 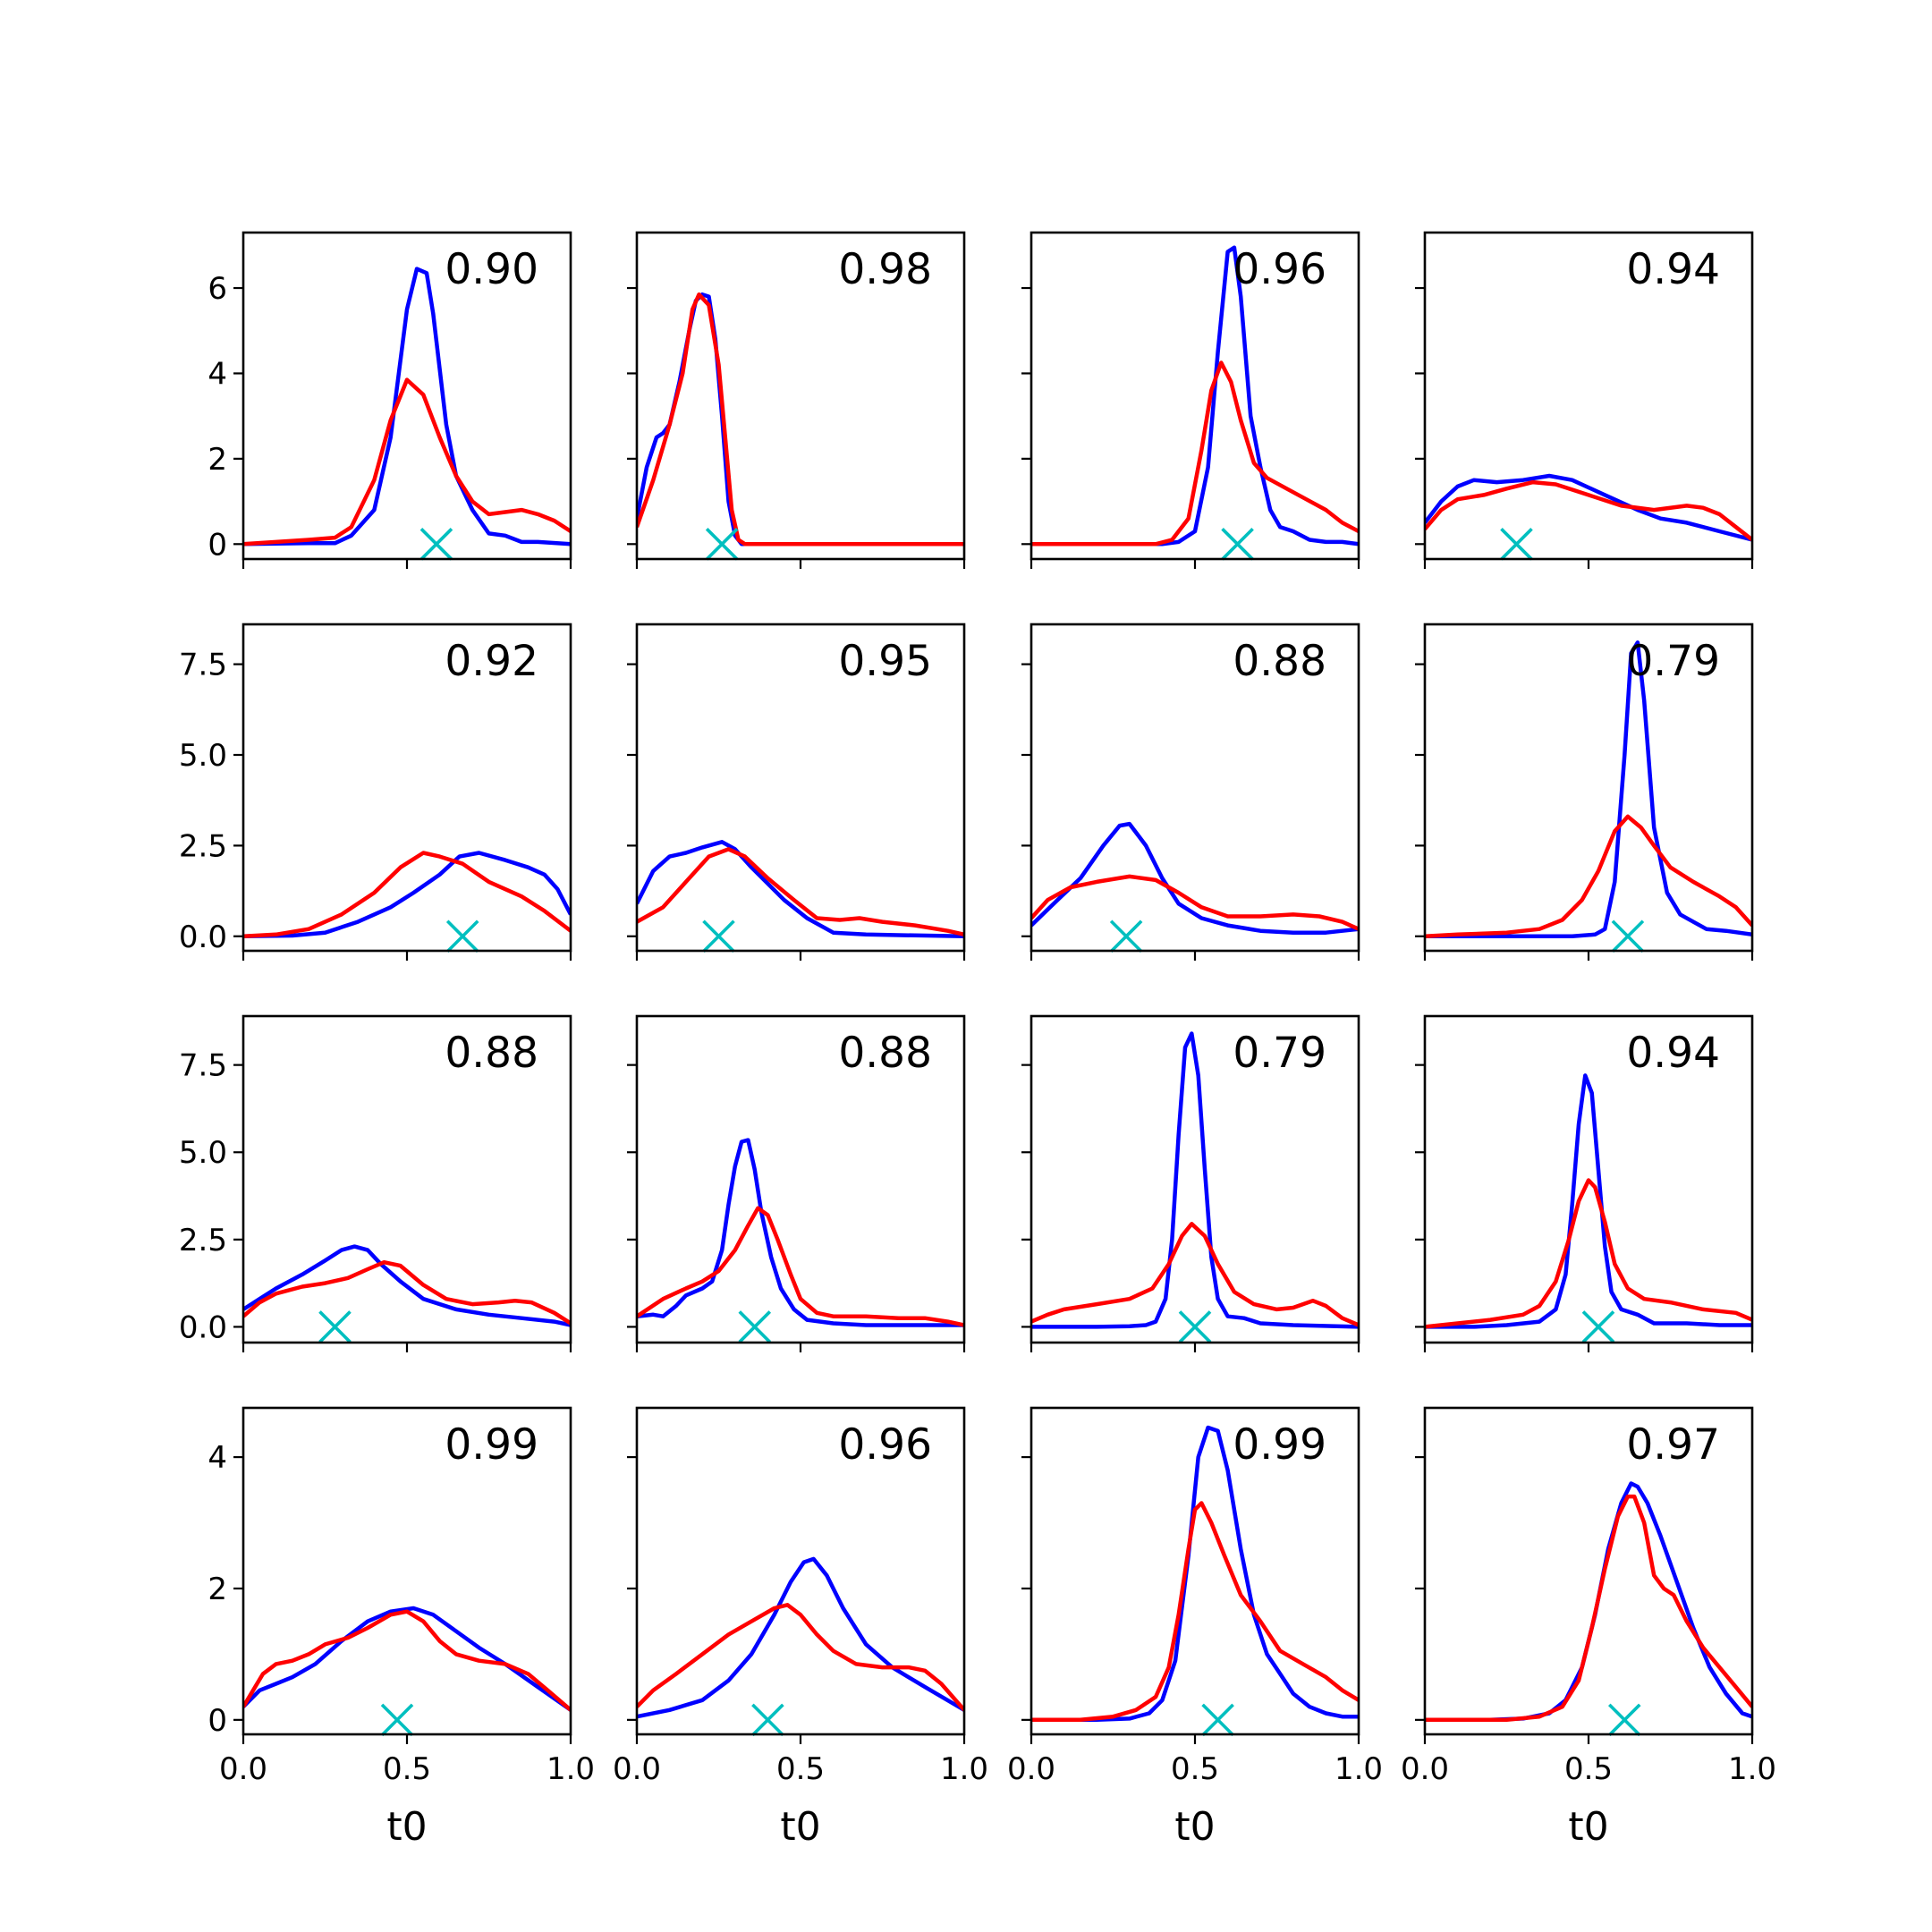 I want to click on subplot-4-3: 0.0 0.5 1.0 0.99 t0, so click(x=1195, y=1628).